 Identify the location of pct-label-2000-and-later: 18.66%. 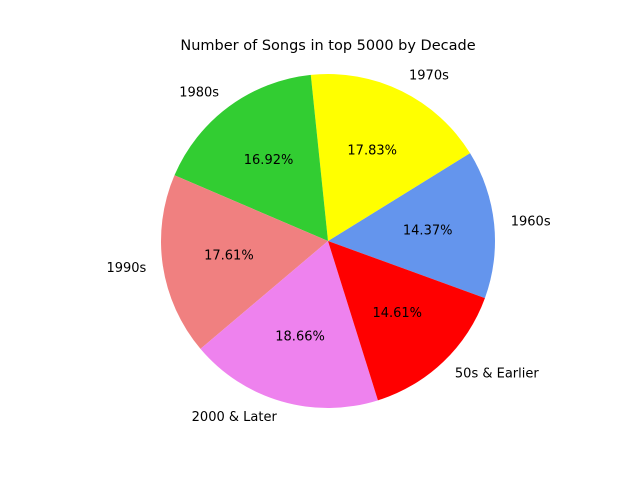
(300, 337).